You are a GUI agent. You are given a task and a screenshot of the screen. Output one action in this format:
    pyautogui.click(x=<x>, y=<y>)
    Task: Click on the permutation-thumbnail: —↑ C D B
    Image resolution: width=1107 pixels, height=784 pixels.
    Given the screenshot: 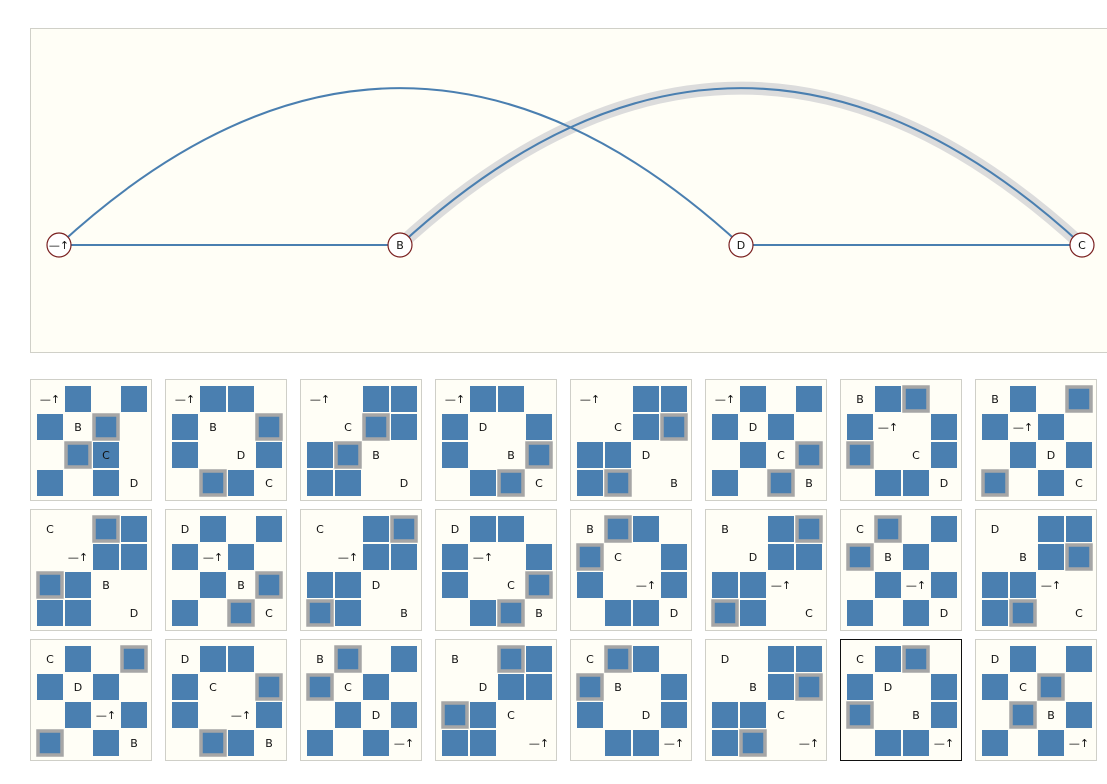 What is the action you would take?
    pyautogui.click(x=631, y=440)
    